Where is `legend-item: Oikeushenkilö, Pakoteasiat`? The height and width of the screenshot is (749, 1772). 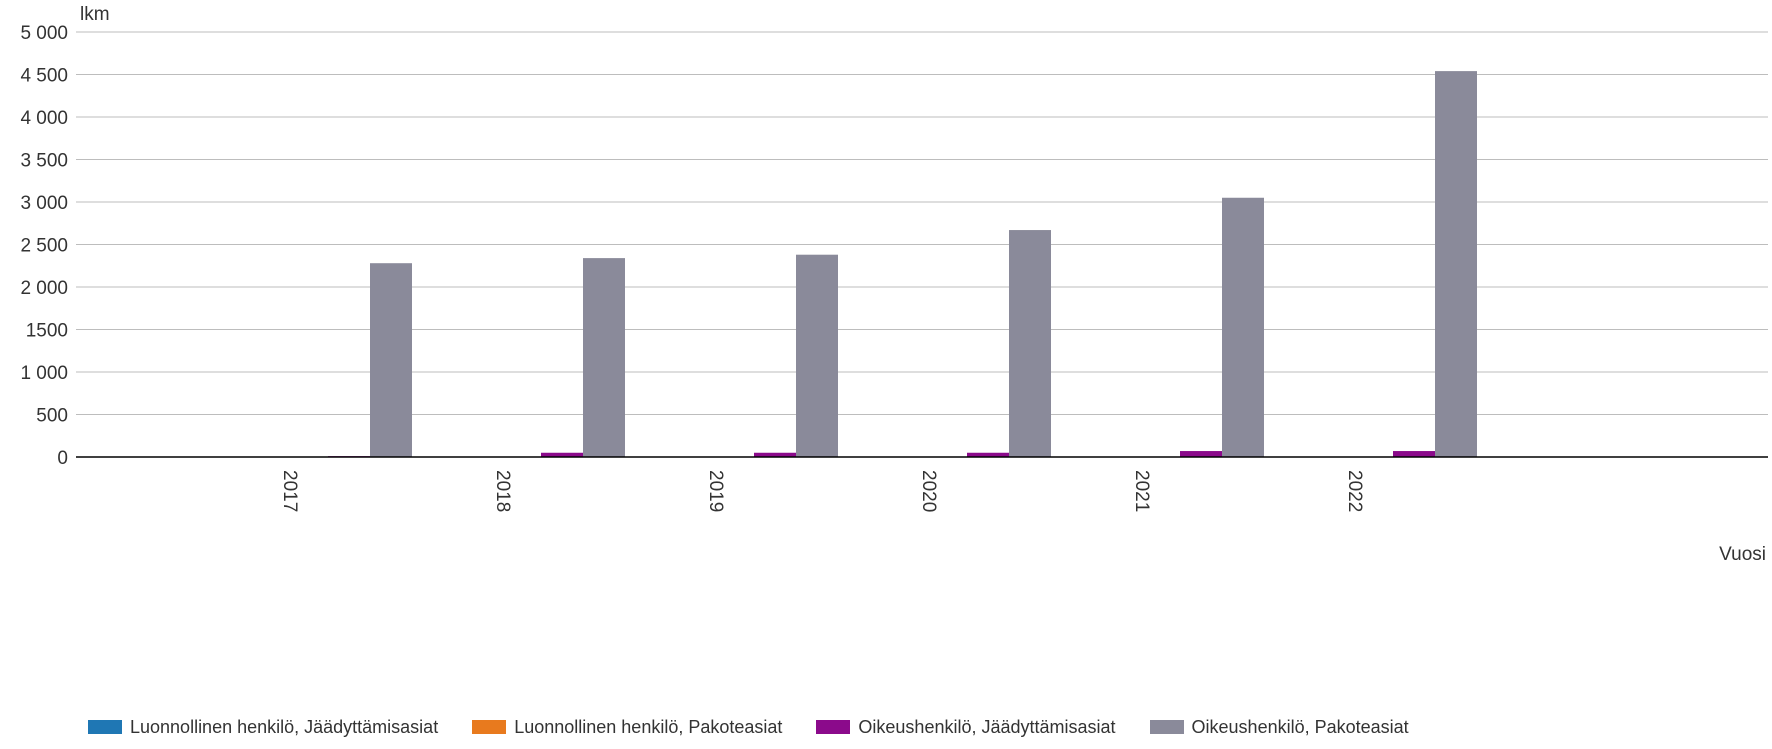 legend-item: Oikeushenkilö, Pakoteasiat is located at coordinates (1279, 727).